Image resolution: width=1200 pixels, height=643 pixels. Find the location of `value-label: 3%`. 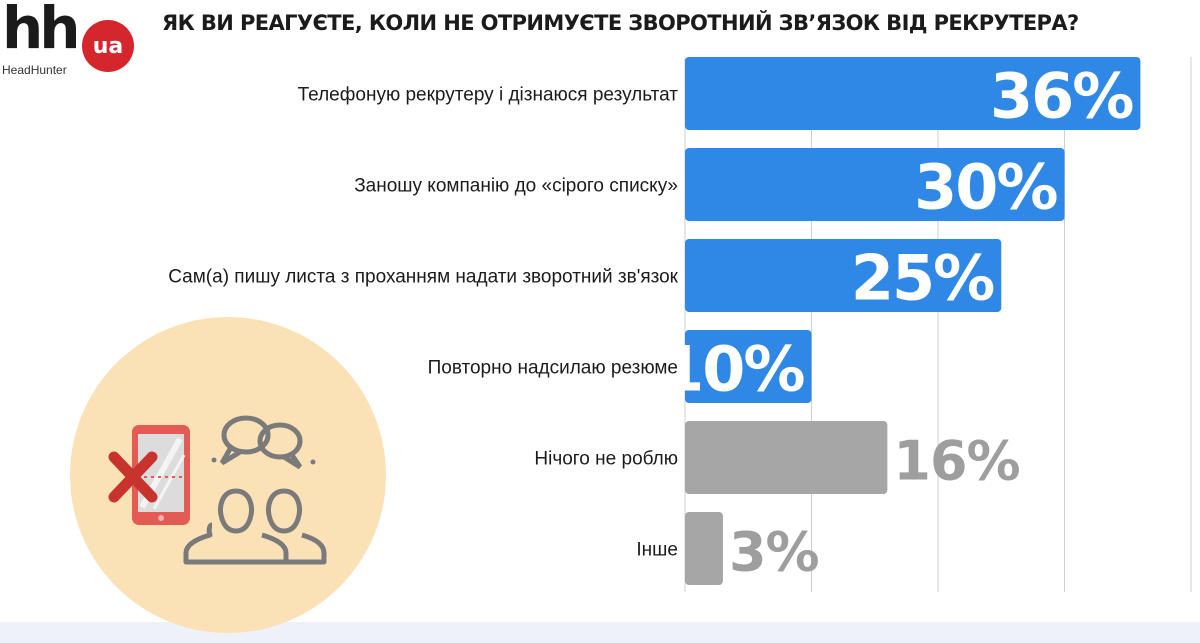

value-label: 3% is located at coordinates (774, 552).